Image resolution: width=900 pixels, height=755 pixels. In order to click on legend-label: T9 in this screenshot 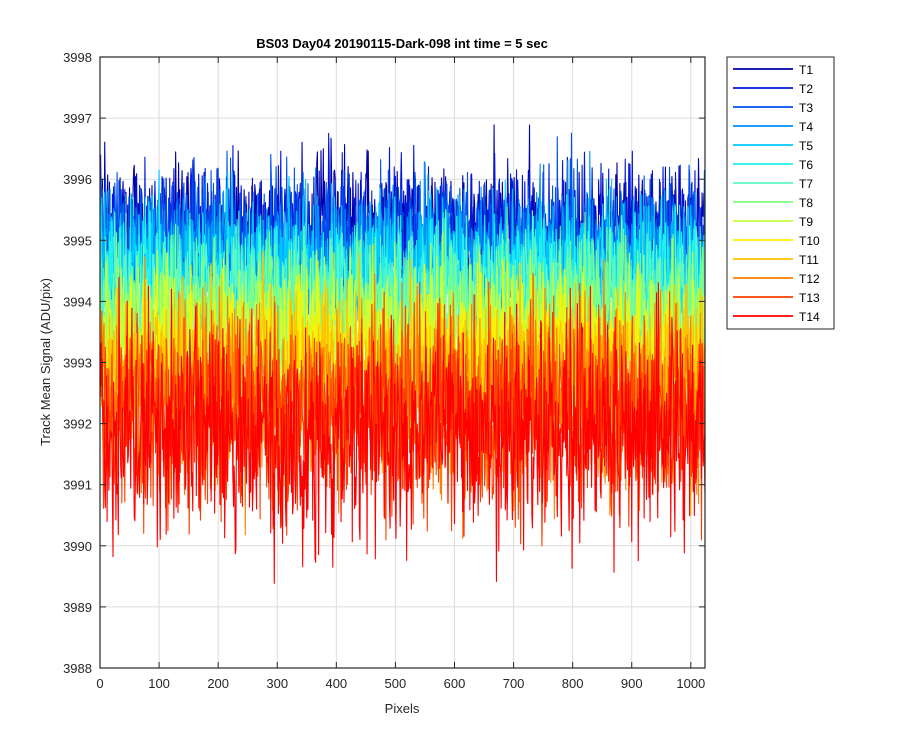, I will do `click(806, 222)`.